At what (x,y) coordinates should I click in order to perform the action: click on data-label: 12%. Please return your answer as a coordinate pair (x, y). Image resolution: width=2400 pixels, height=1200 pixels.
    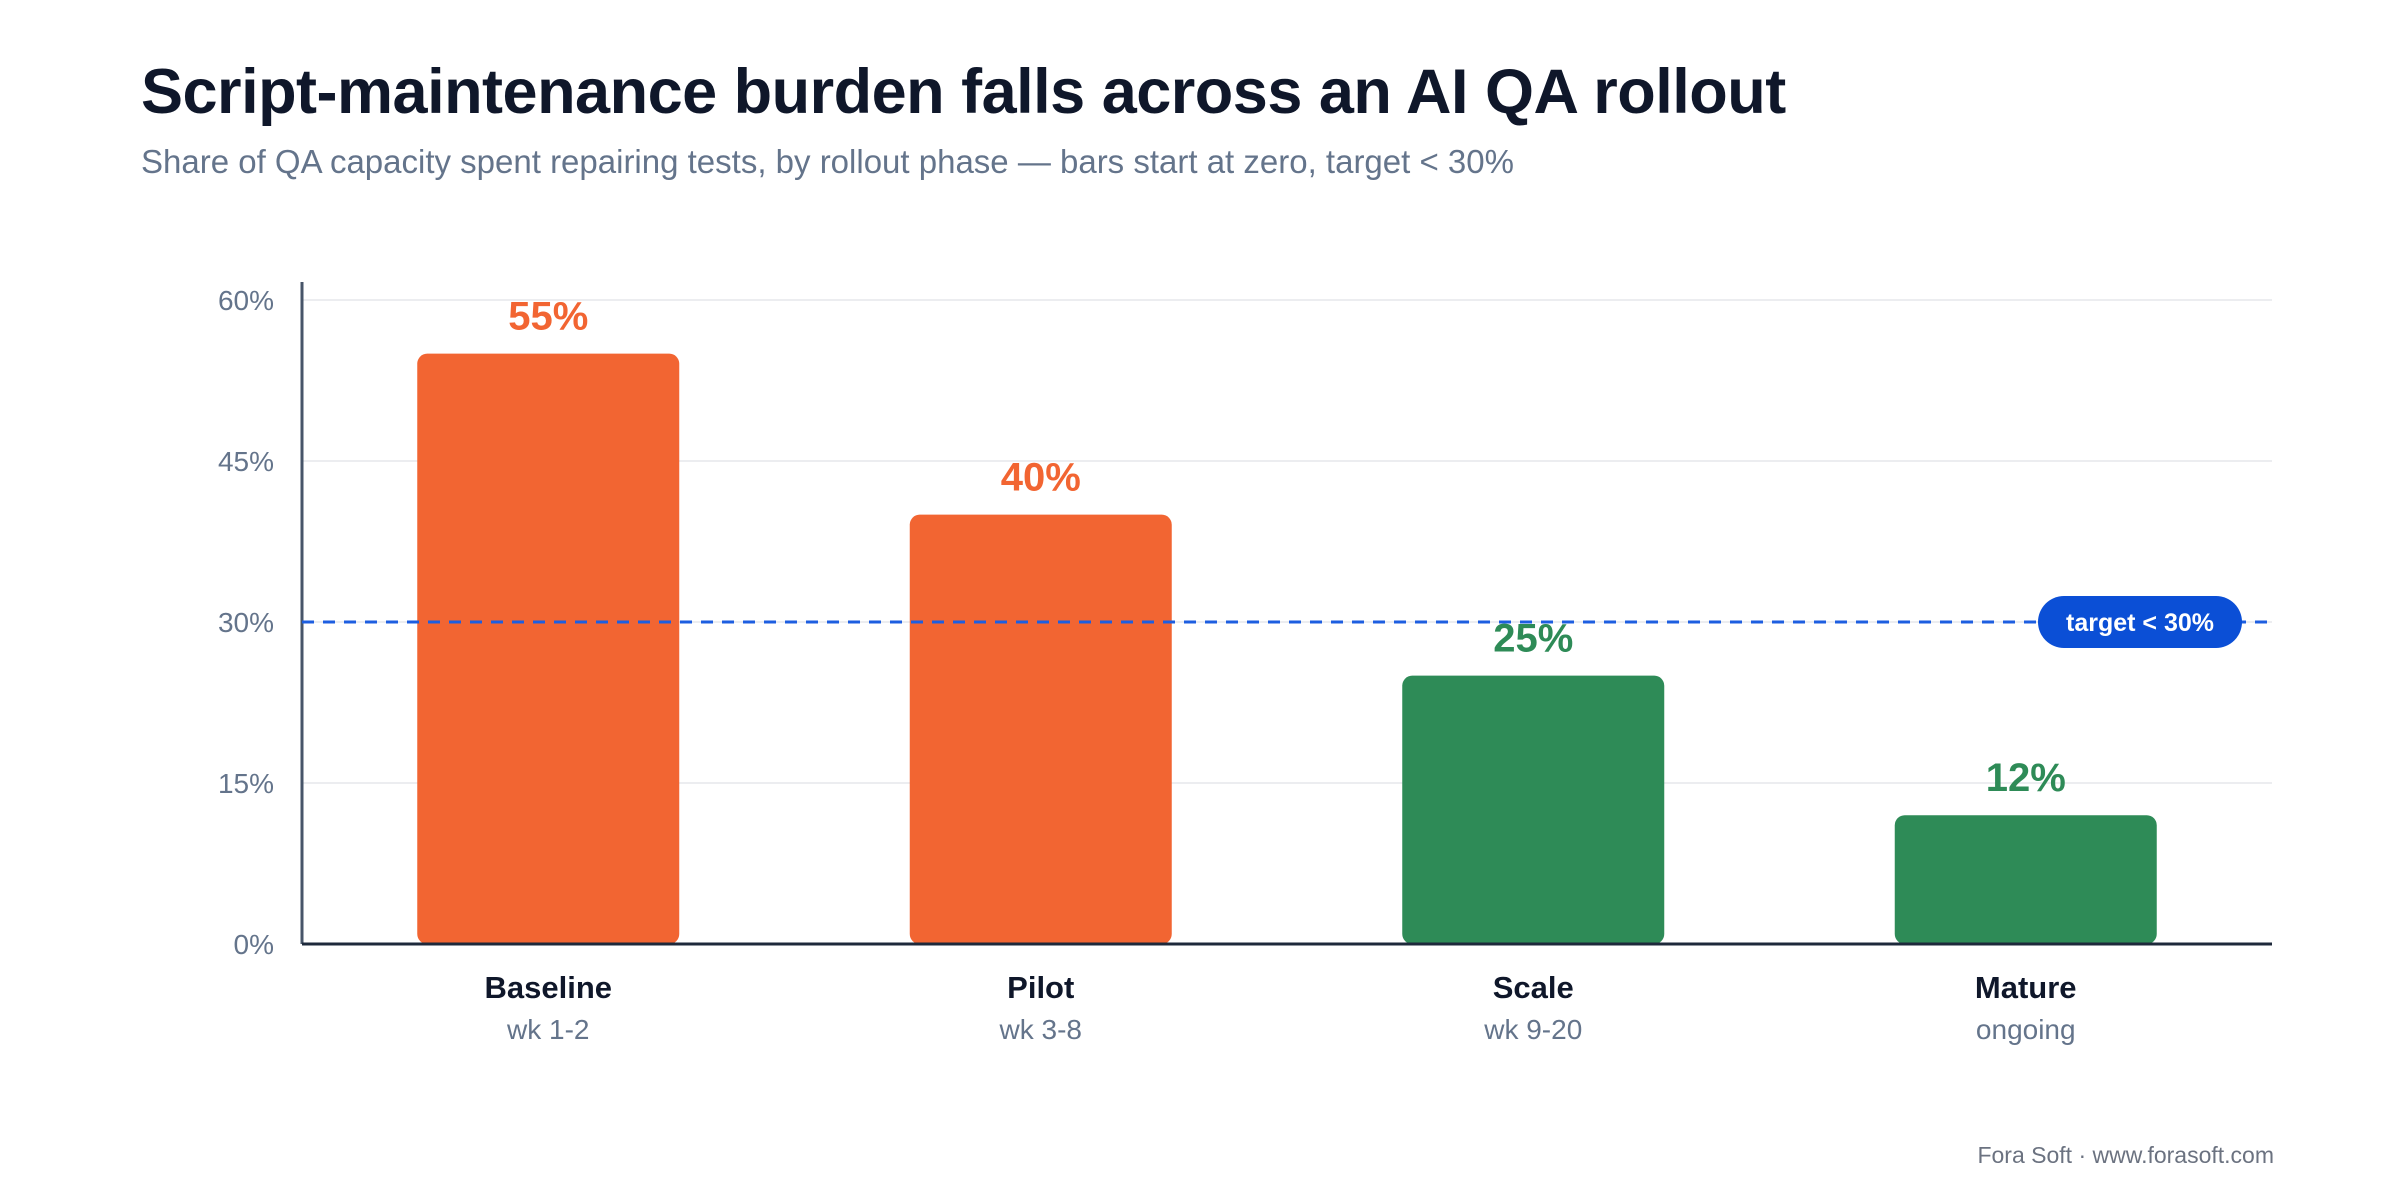
    Looking at the image, I should click on (2026, 778).